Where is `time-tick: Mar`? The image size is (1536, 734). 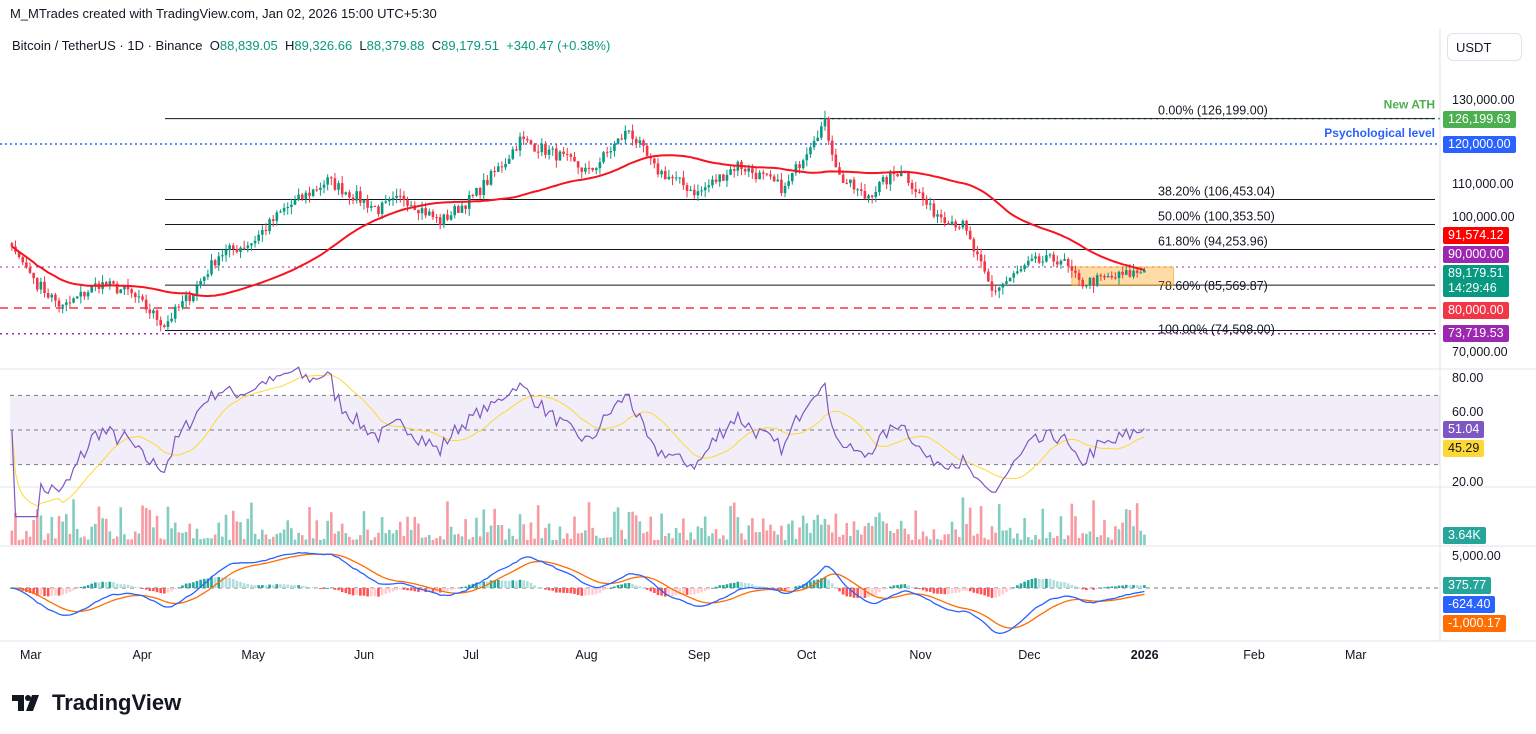 time-tick: Mar is located at coordinates (31, 655).